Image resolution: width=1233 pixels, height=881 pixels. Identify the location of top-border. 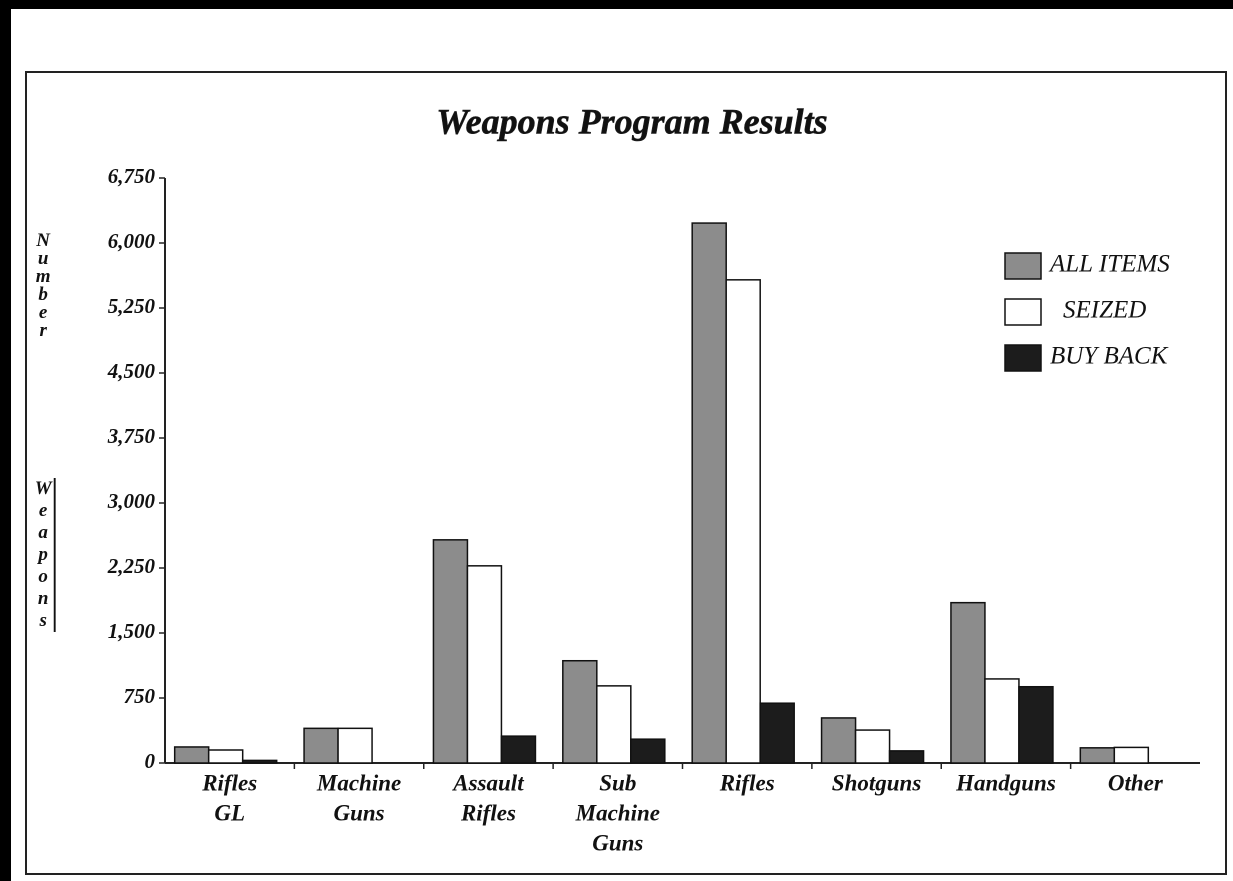
(616, 4).